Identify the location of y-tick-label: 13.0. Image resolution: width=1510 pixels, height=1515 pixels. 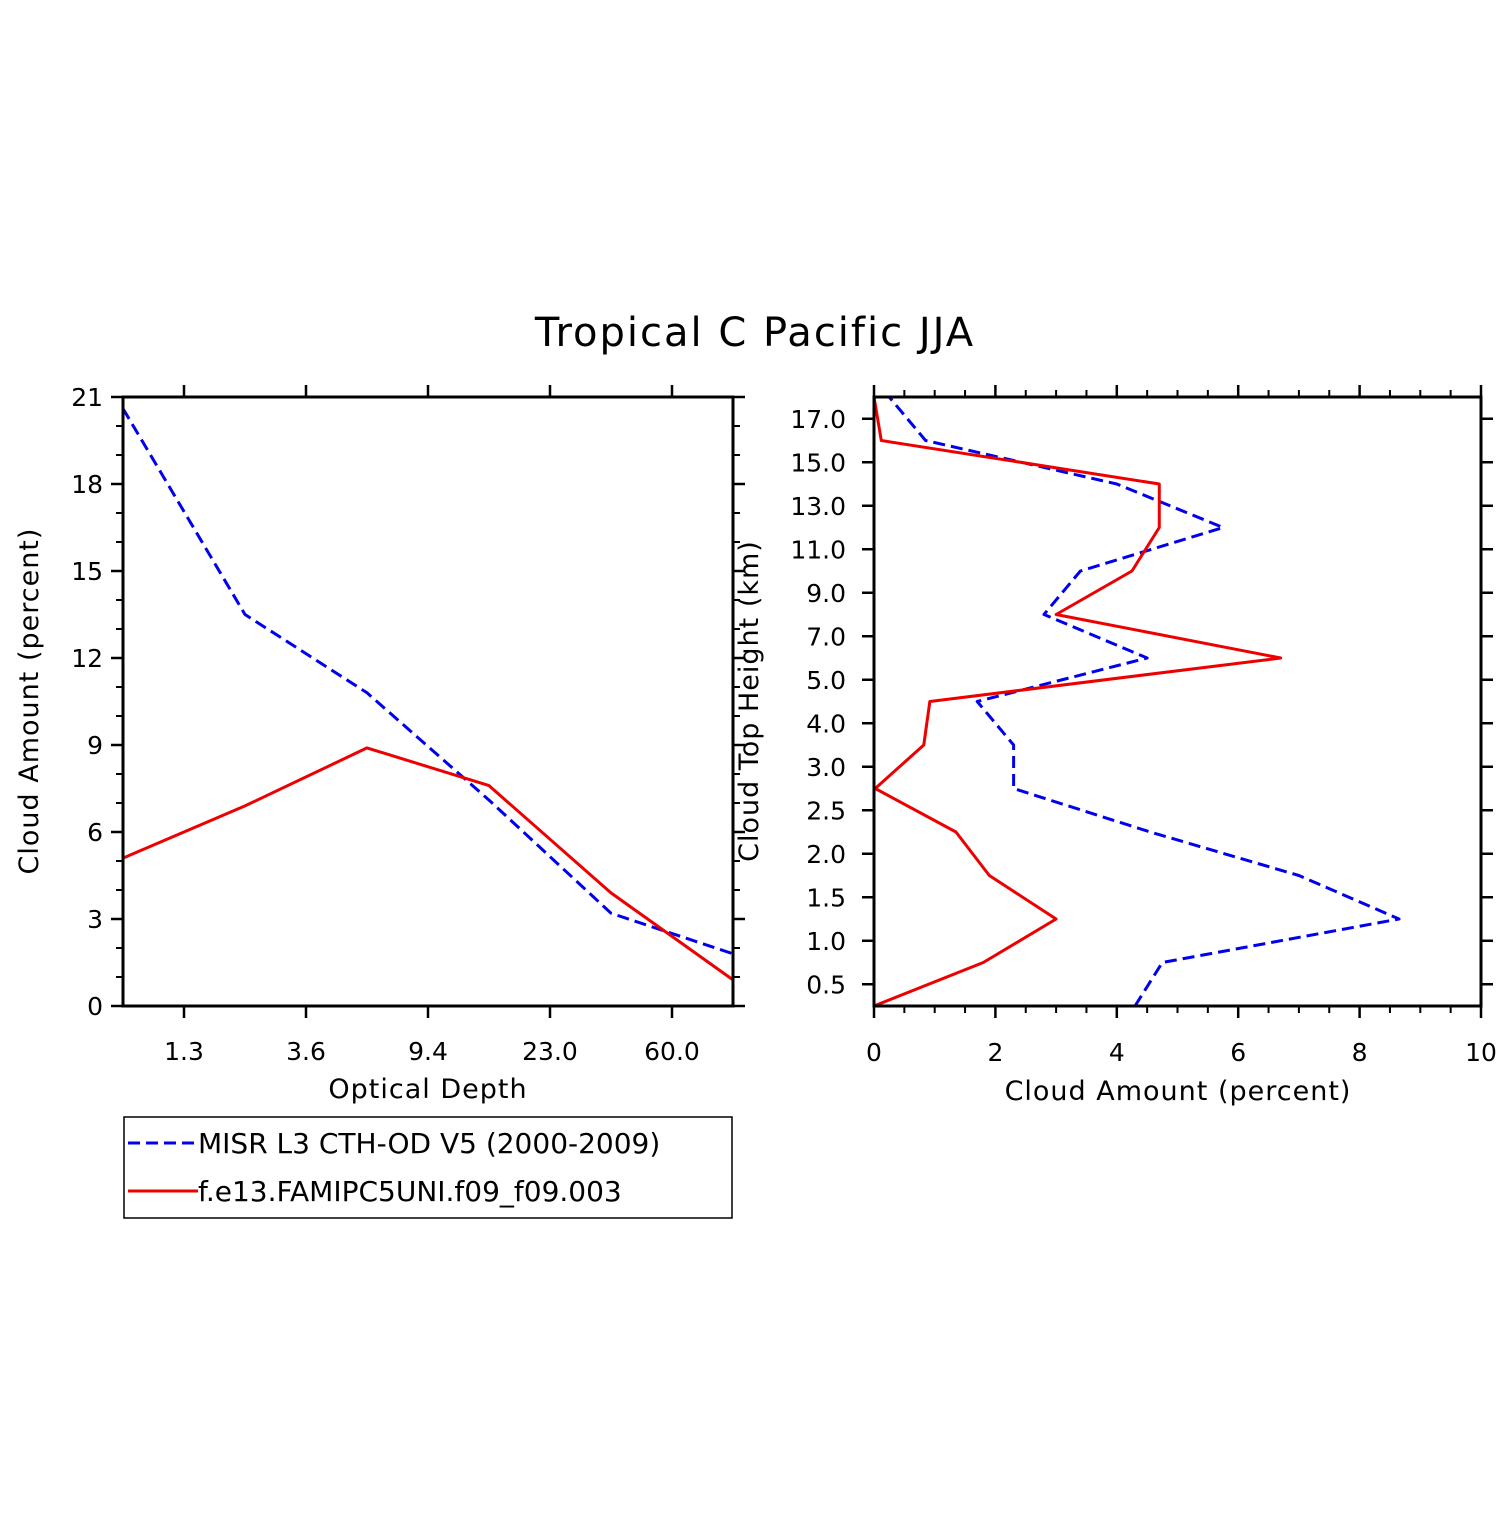
(818, 506).